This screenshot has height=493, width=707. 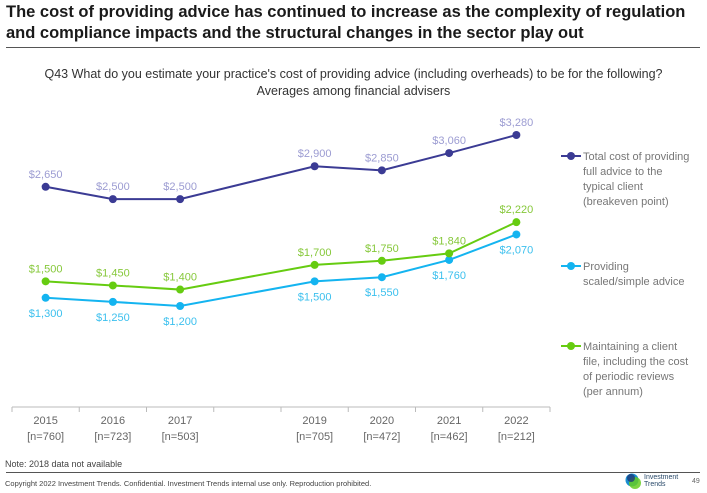 I want to click on x-tick-sublabel: [n=723], so click(x=112, y=437).